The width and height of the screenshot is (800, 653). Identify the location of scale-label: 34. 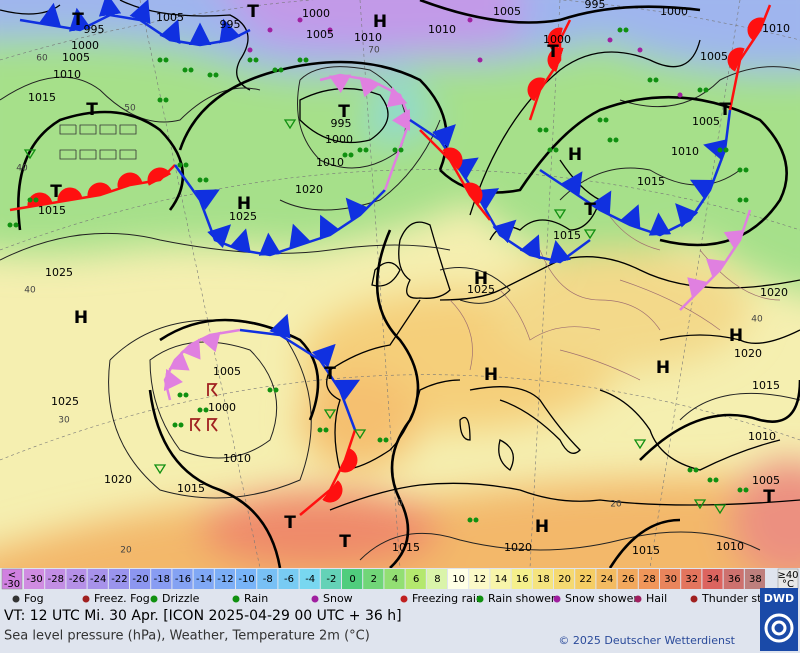
(713, 579).